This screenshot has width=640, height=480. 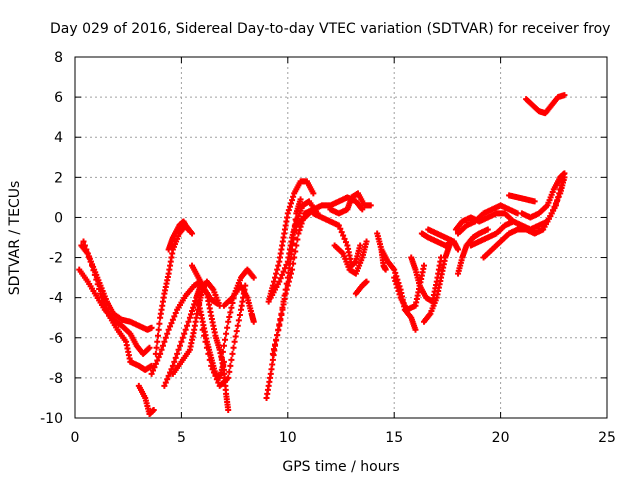 What do you see at coordinates (75, 438) in the screenshot?
I see `x-tick-label: 0` at bounding box center [75, 438].